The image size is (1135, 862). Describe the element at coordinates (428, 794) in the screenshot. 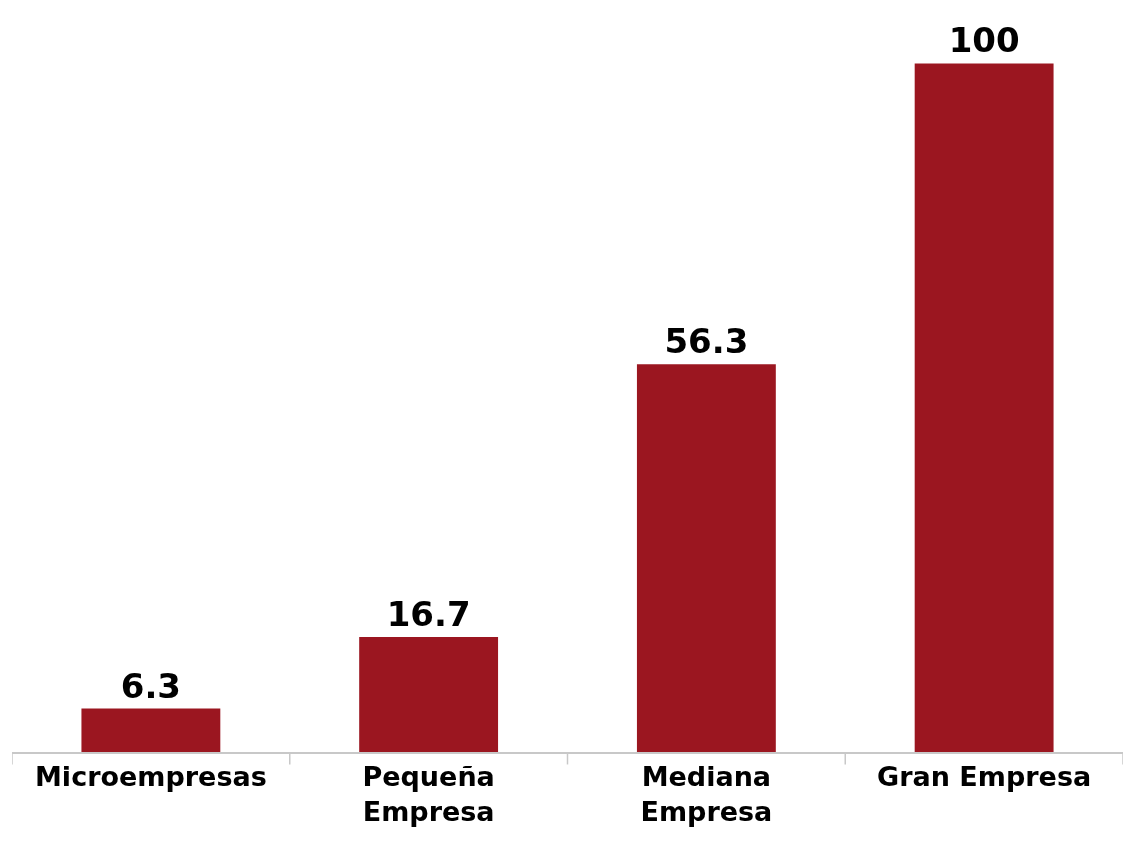

I see `x-tick-label: Pequeña Empresa` at that location.